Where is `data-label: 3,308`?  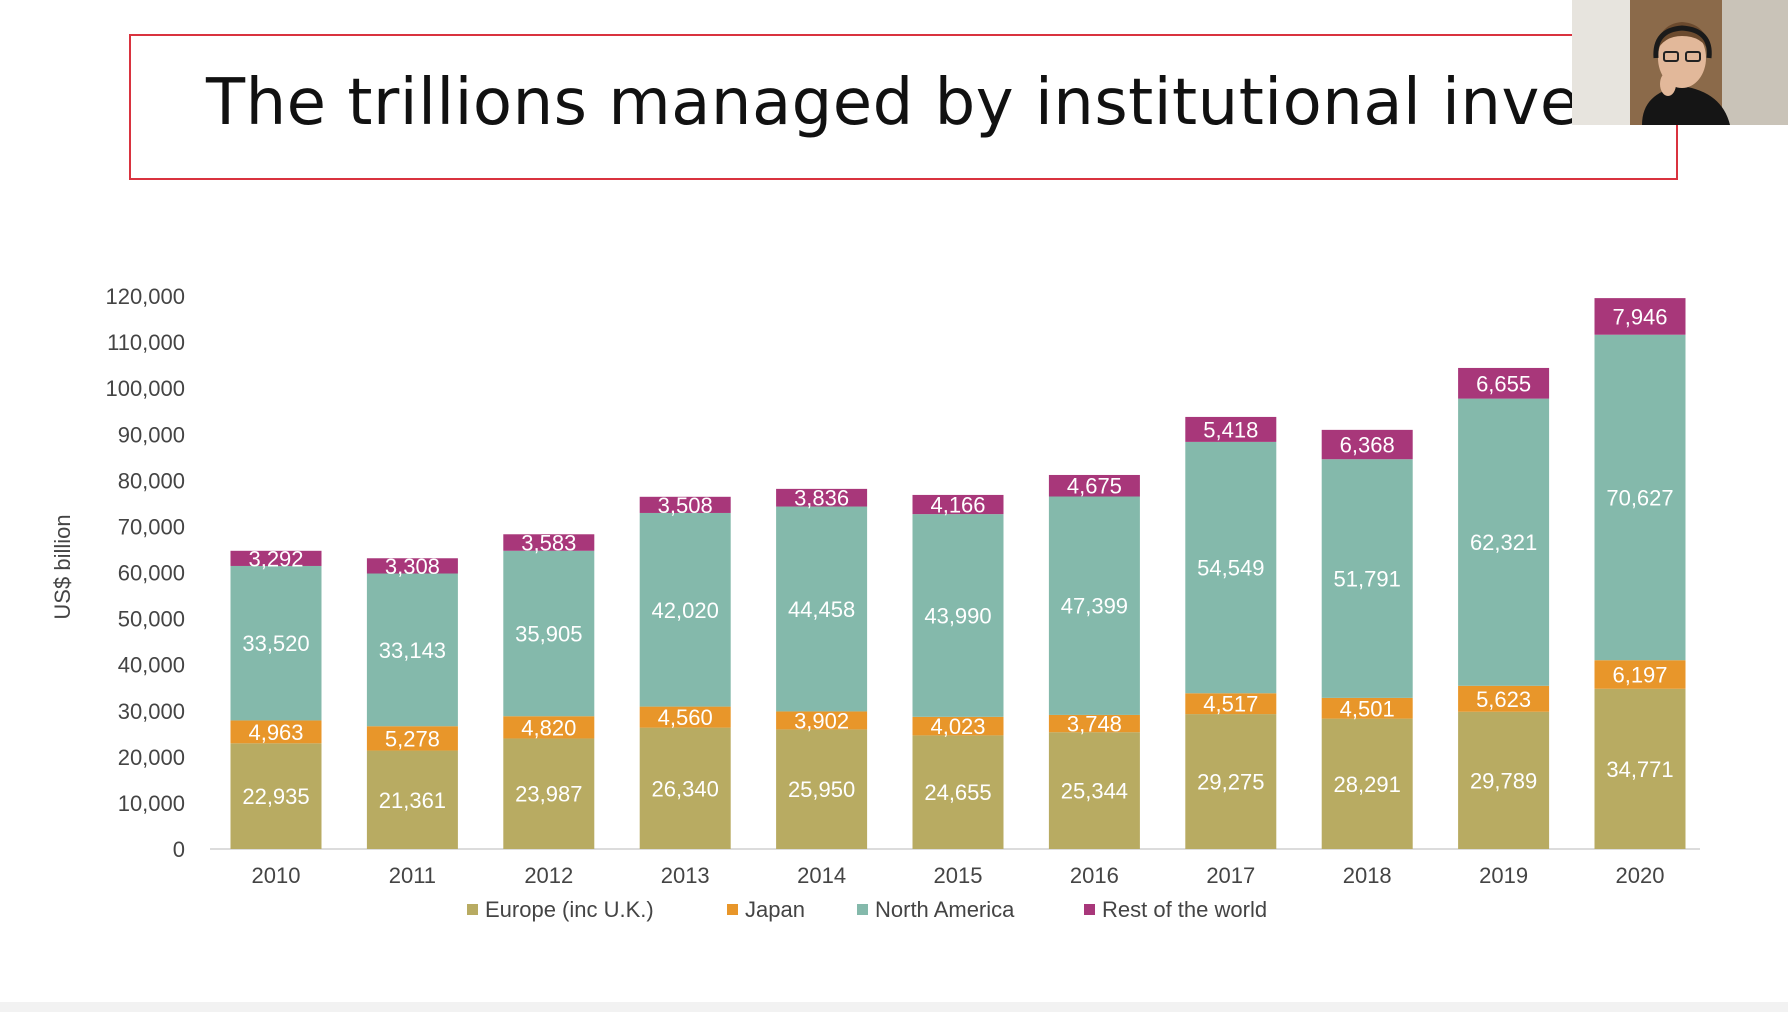
data-label: 3,308 is located at coordinates (412, 566).